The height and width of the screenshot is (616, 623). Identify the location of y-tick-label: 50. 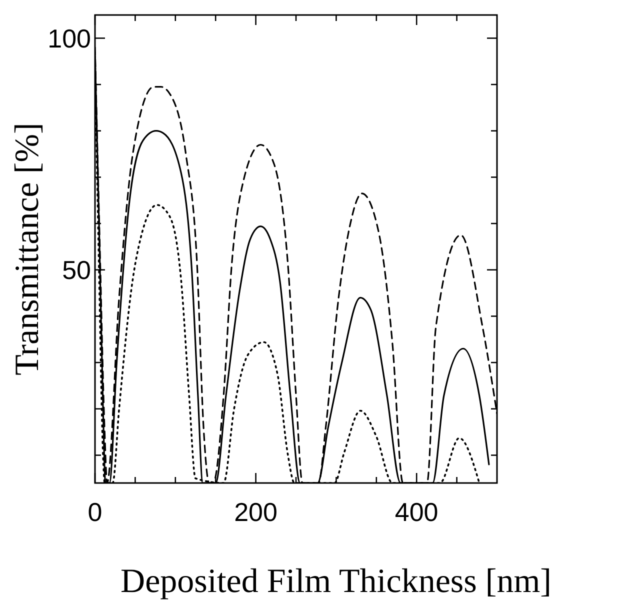
(76, 269).